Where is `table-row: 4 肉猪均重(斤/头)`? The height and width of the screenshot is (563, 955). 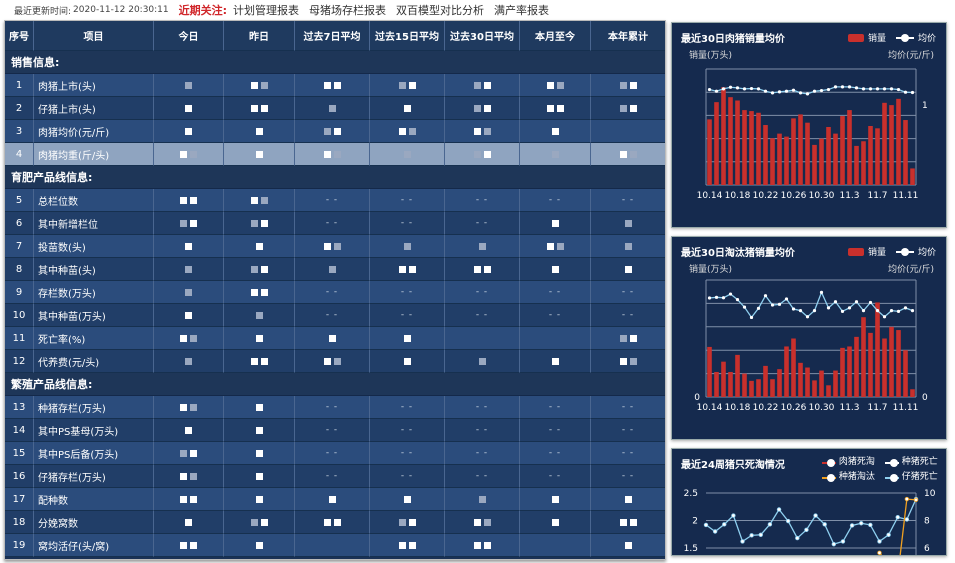 table-row: 4 肉猪均重(斤/头) is located at coordinates (335, 154).